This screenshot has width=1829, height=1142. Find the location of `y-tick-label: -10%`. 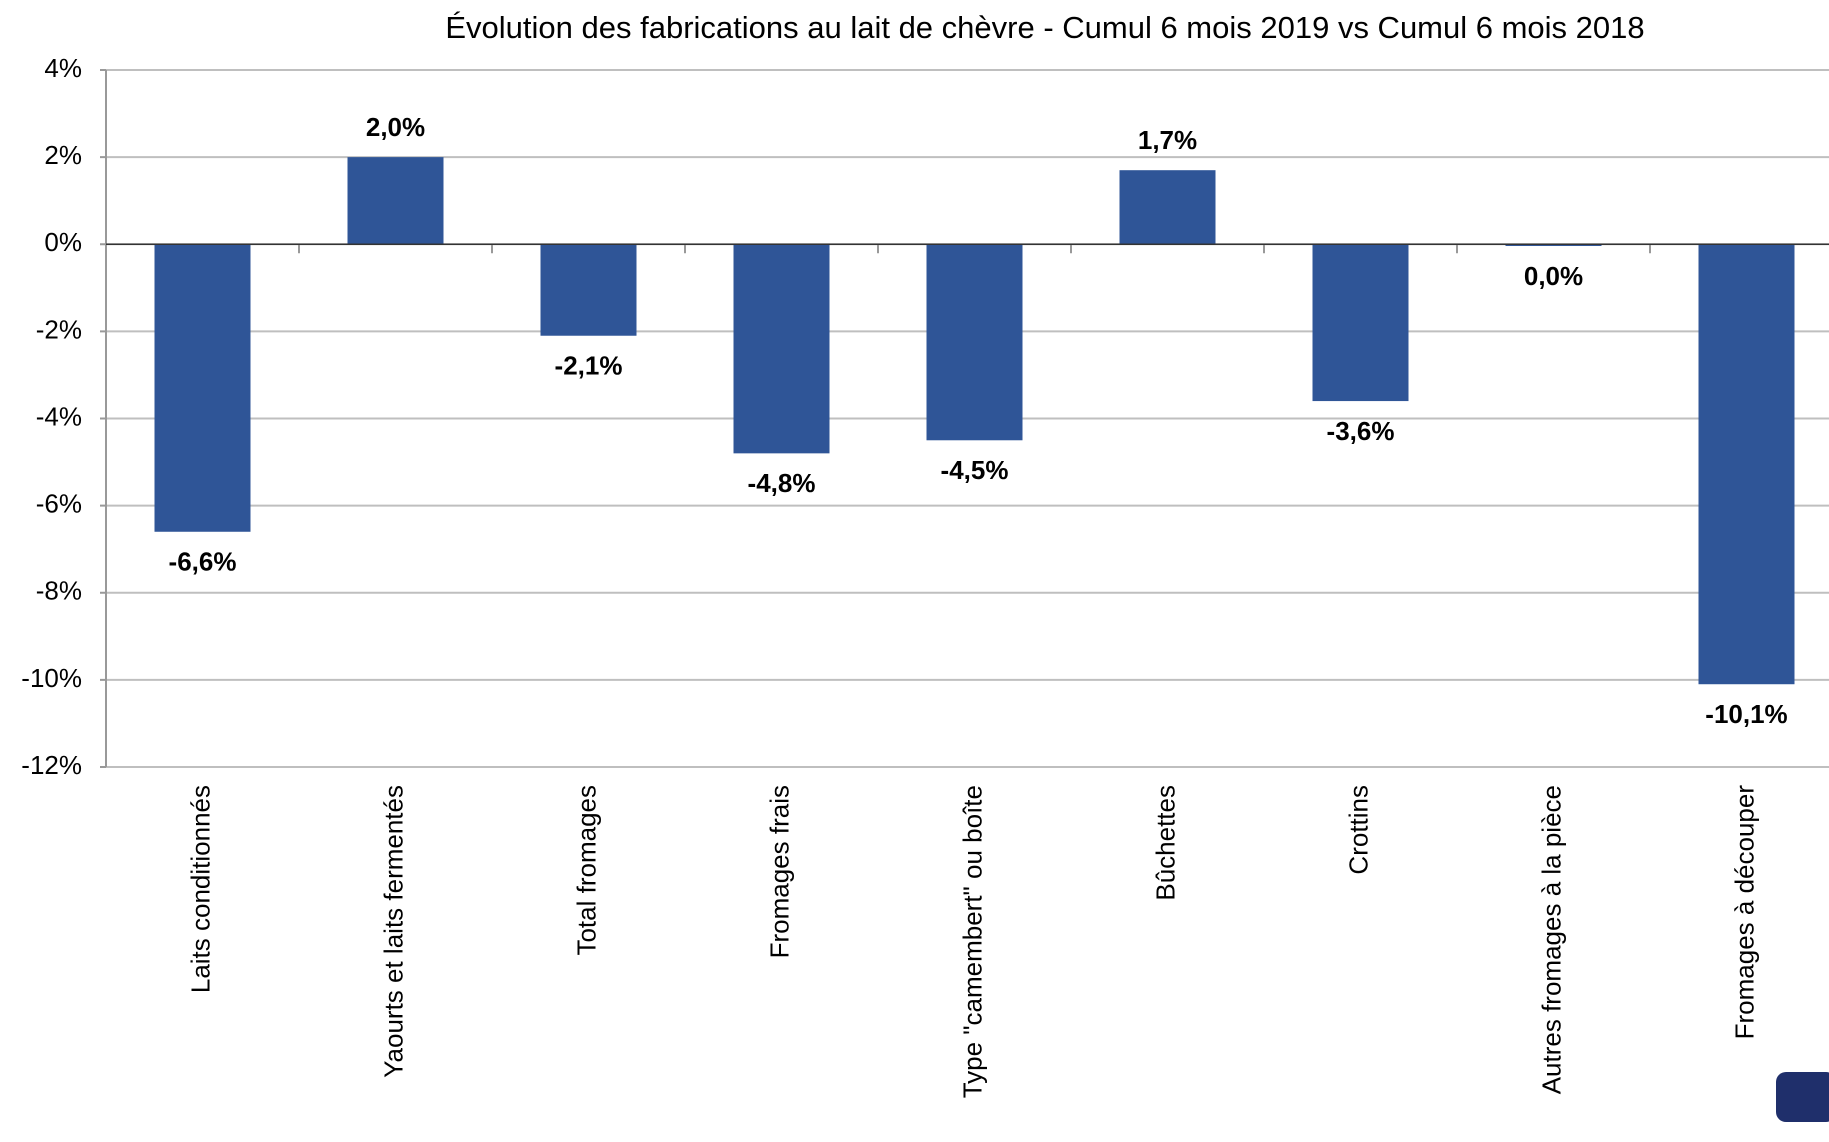

y-tick-label: -10% is located at coordinates (51, 678).